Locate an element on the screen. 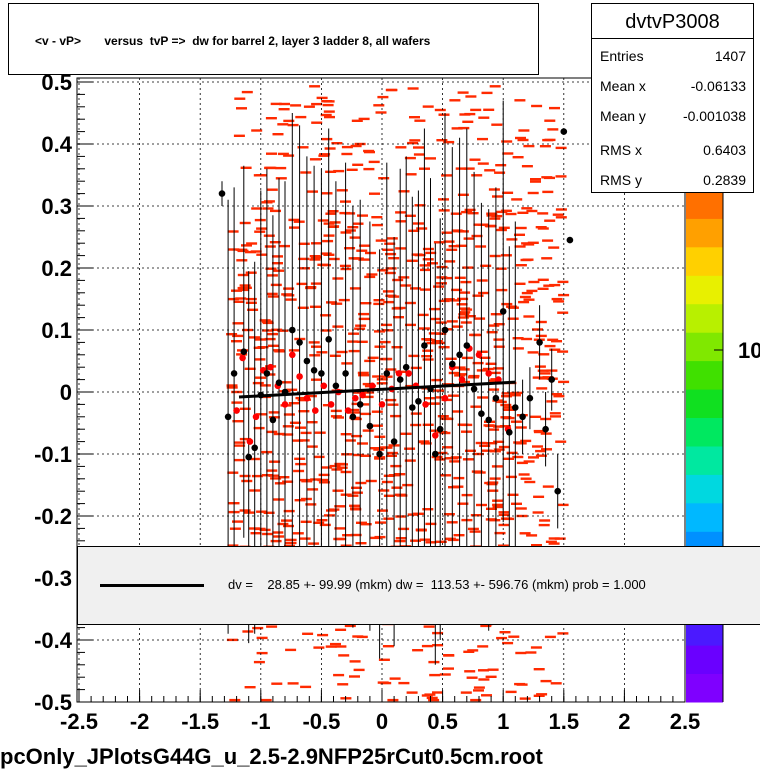 The height and width of the screenshot is (780, 760). stats-key: Mean x is located at coordinates (623, 86).